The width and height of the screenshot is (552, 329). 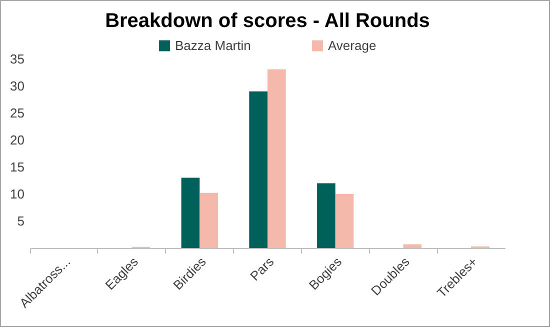 I want to click on legend-label: Average, so click(x=352, y=45).